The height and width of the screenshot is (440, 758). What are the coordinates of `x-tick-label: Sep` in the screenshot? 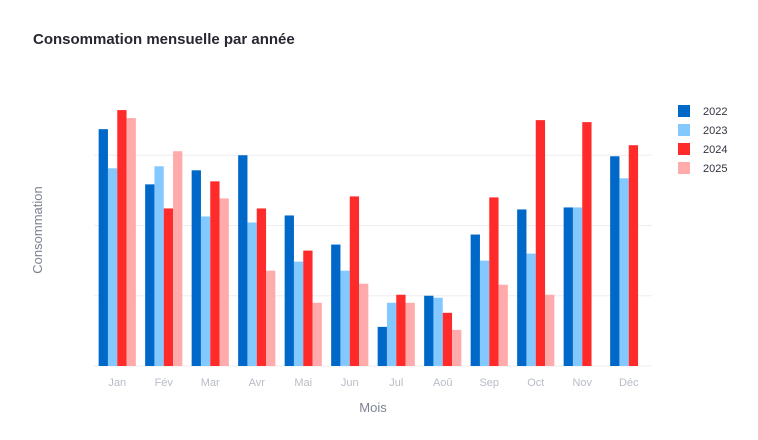 It's located at (489, 383).